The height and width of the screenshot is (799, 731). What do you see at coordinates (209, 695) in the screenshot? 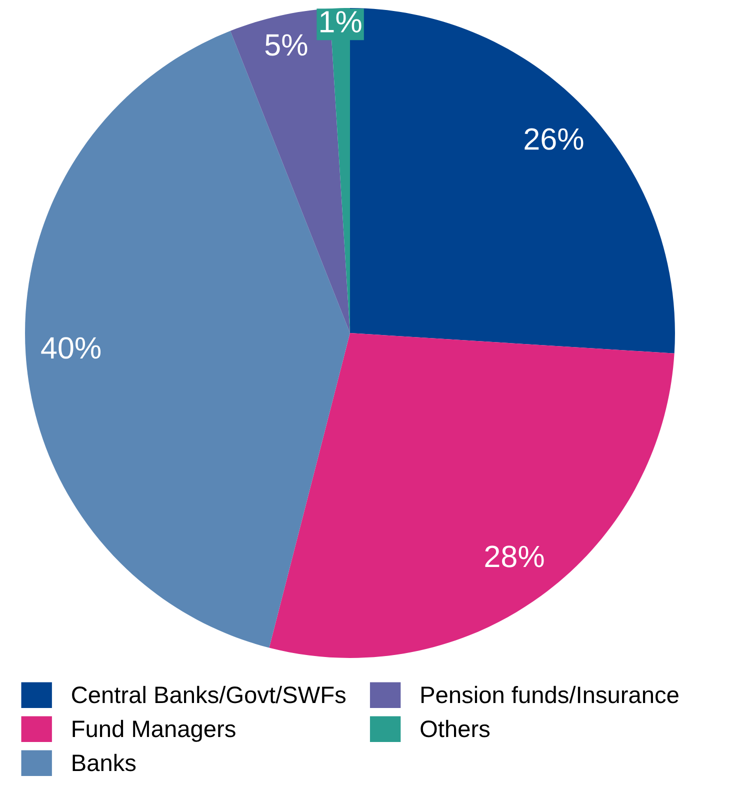
I see `legend-label: Central Banks/Govt/SWFs` at bounding box center [209, 695].